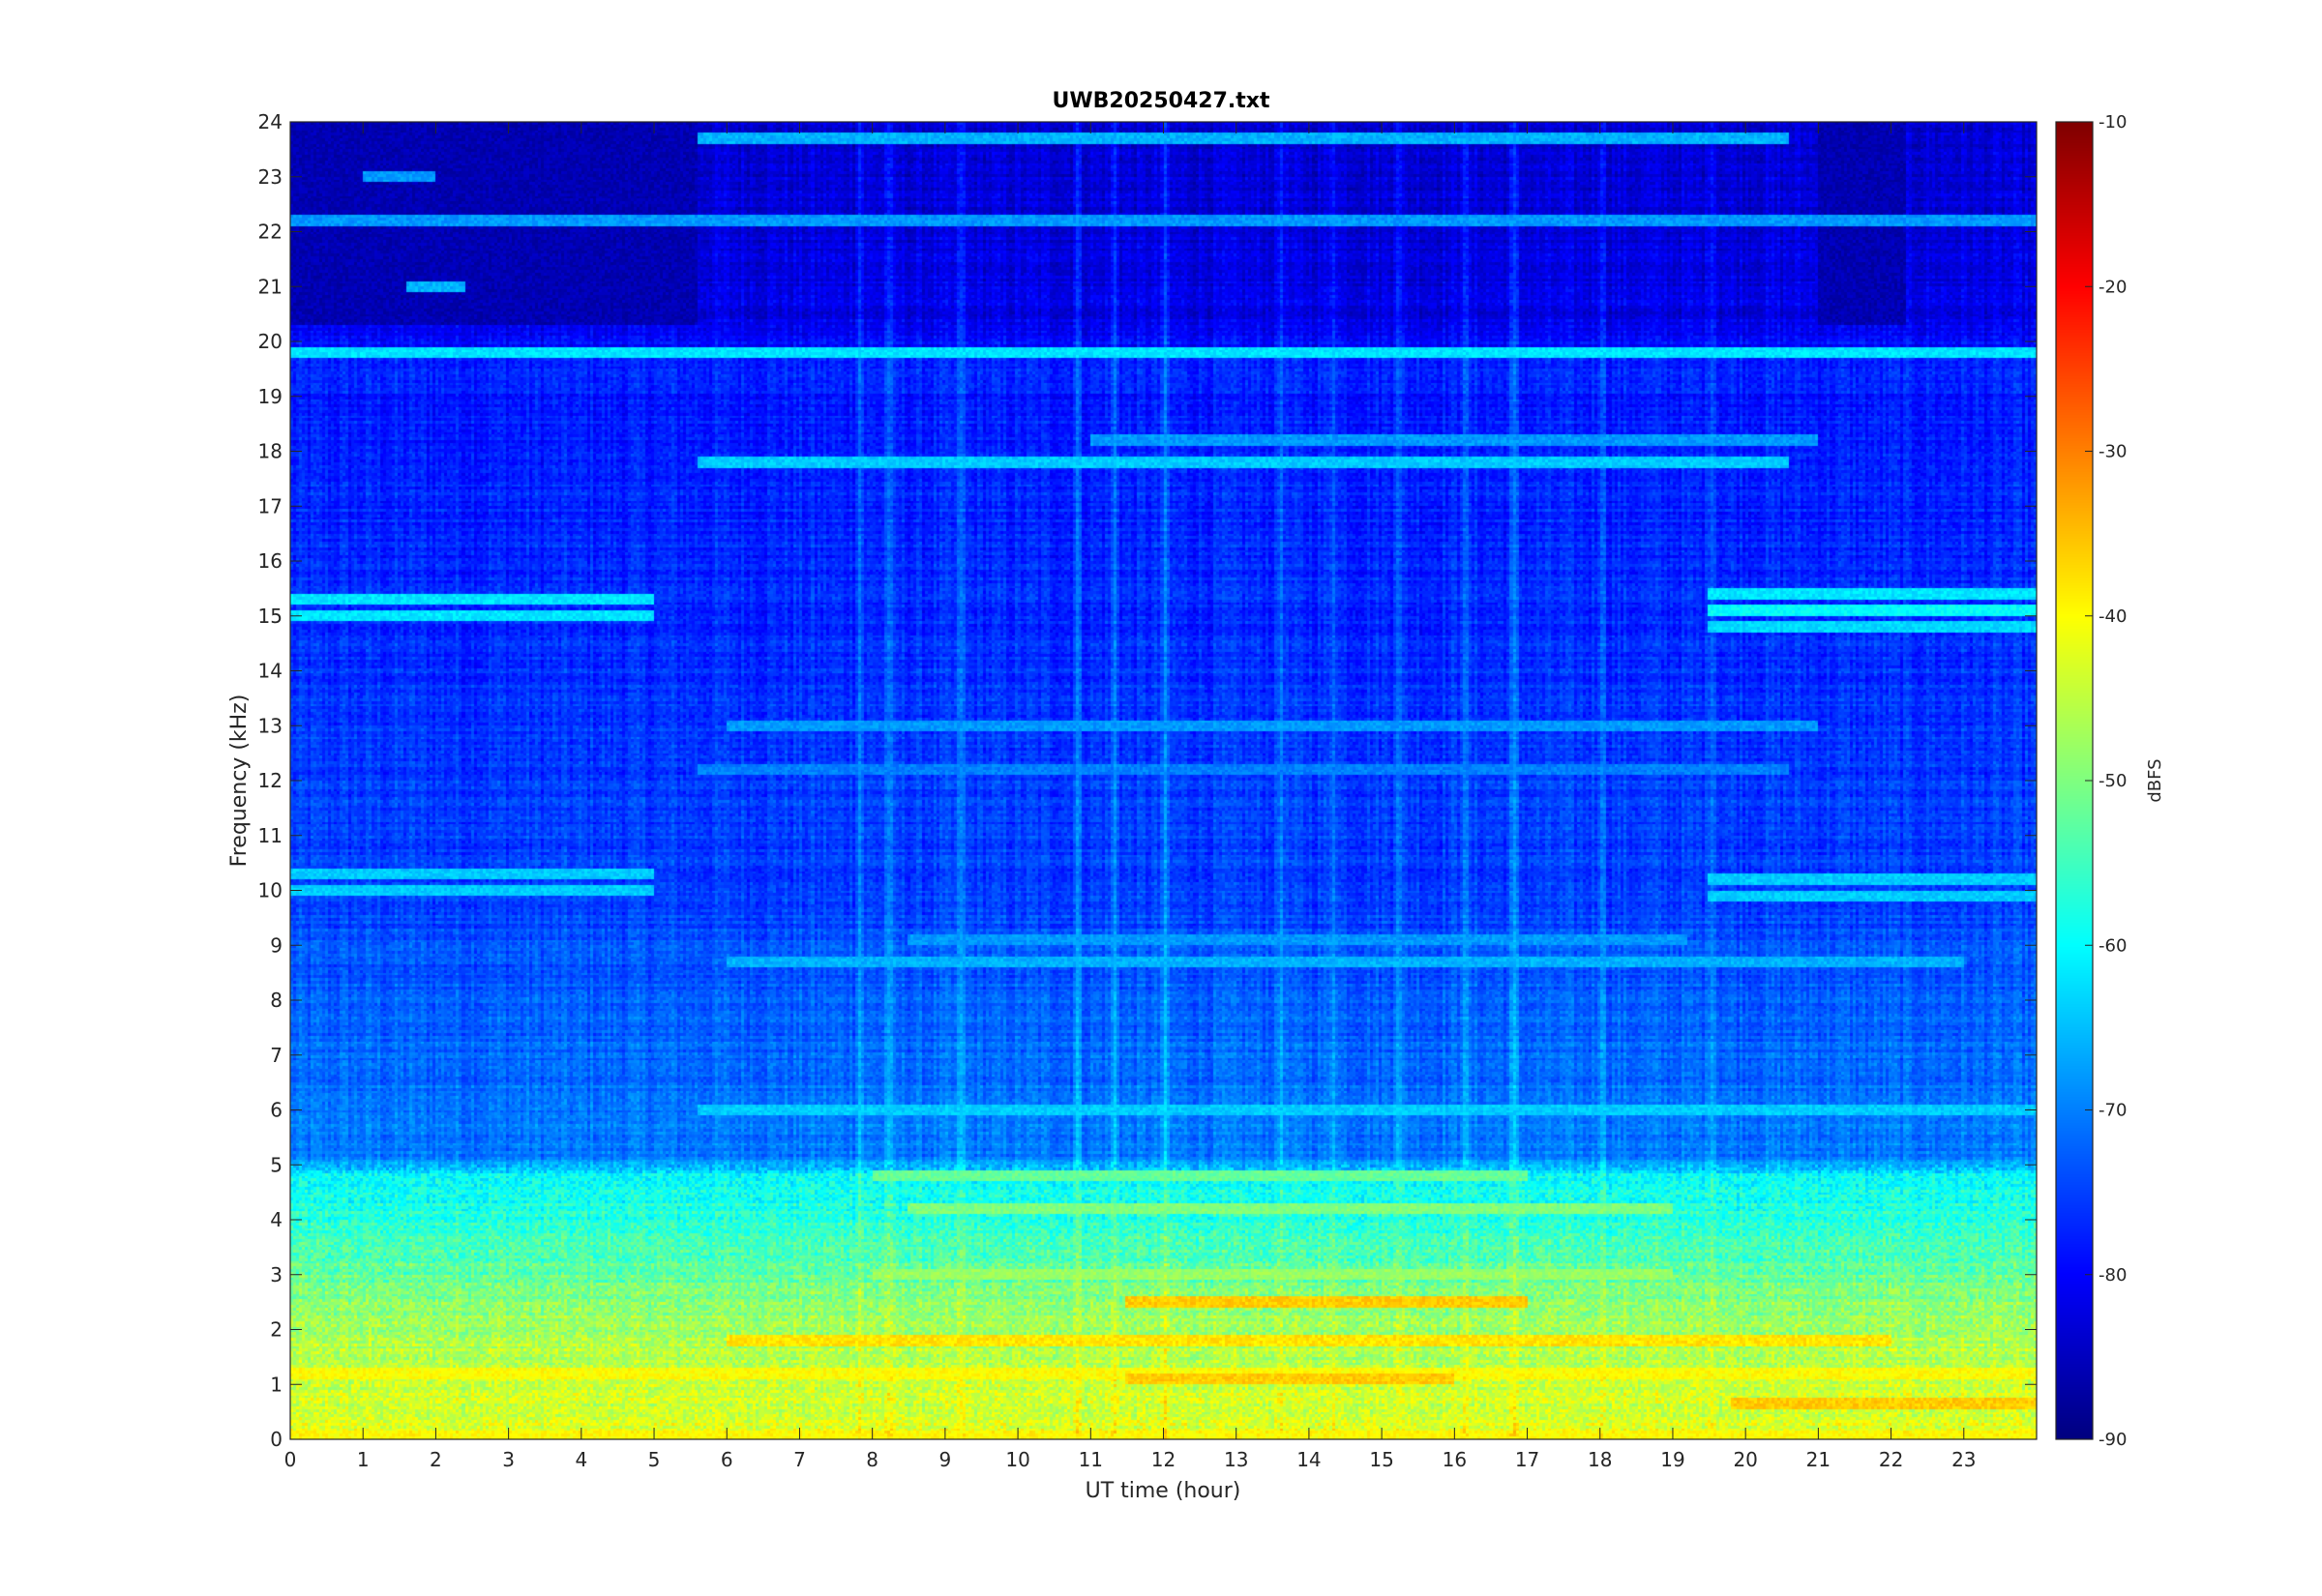 This screenshot has width=2322, height=1596. Describe the element at coordinates (276, 1000) in the screenshot. I see `y-tick-label: 8` at that location.